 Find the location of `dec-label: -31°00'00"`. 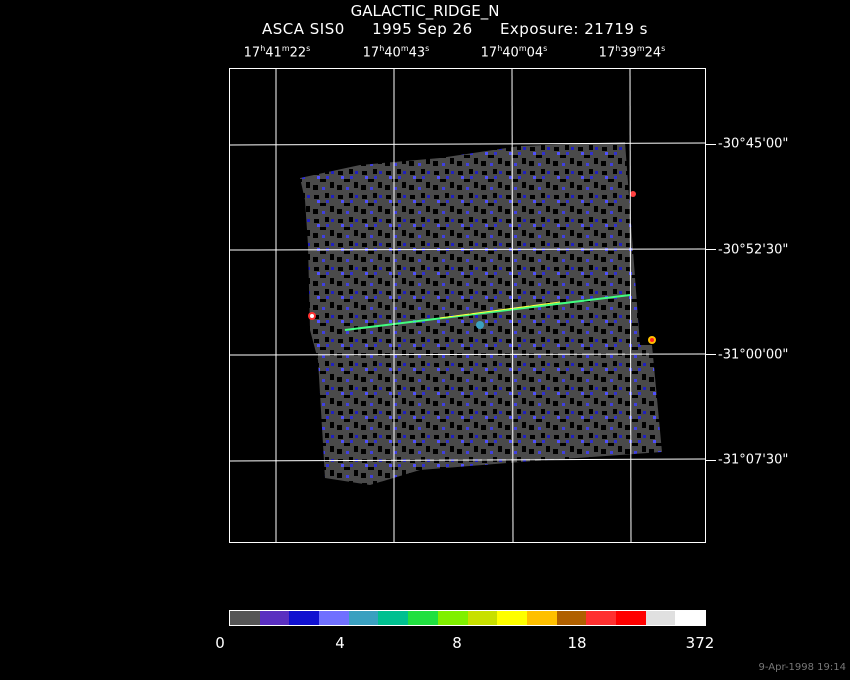

dec-label: -31°00'00" is located at coordinates (753, 355).